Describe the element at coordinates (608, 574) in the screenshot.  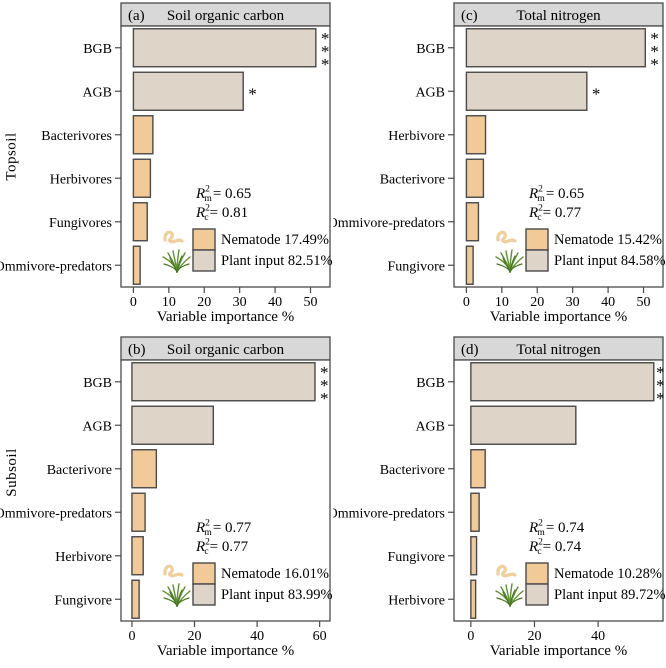
I see `nematode-legend-label: Nematode 10.28%` at that location.